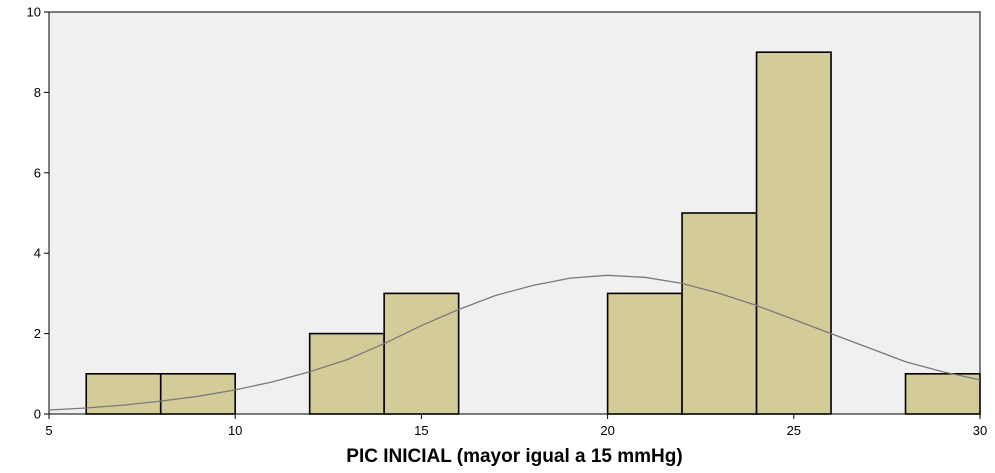 Image resolution: width=995 pixels, height=473 pixels. Describe the element at coordinates (34, 12) in the screenshot. I see `y-tick-label: 10` at that location.